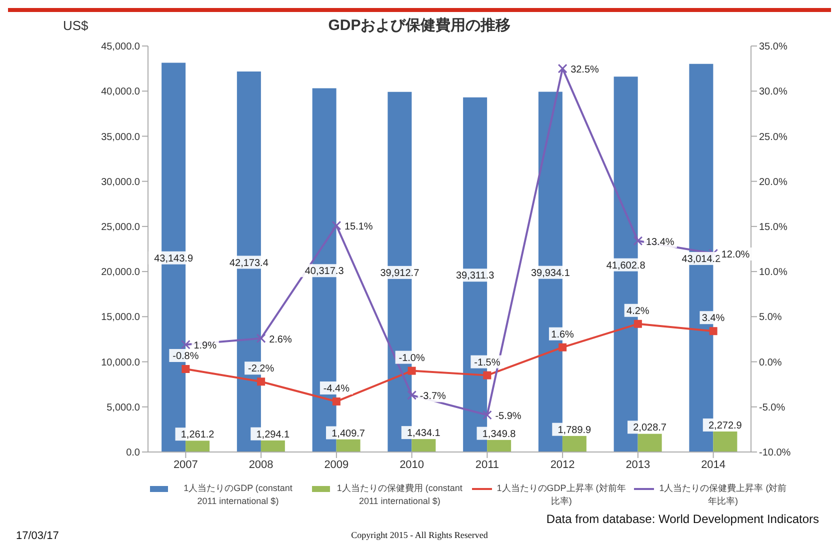 Image resolution: width=839 pixels, height=551 pixels. What do you see at coordinates (475, 276) in the screenshot?
I see `data-label: 39,311.3` at bounding box center [475, 276].